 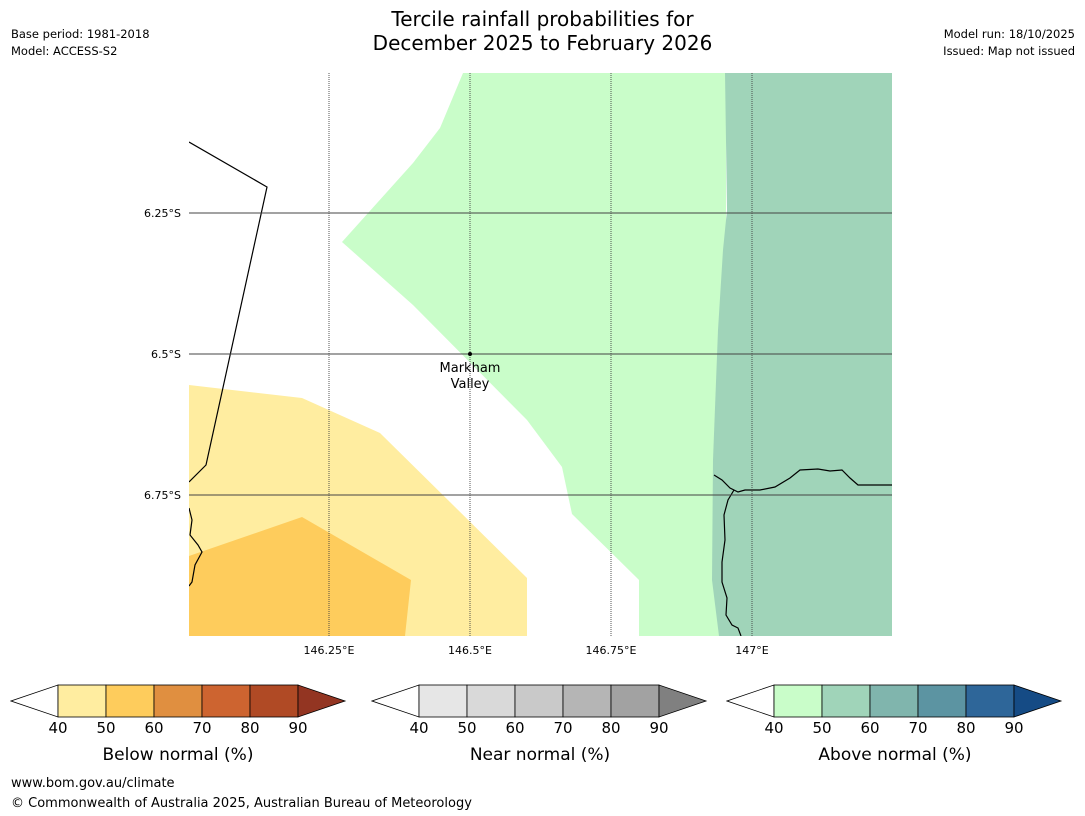 What do you see at coordinates (300, 576) in the screenshot?
I see `below-normal-50-60-region` at bounding box center [300, 576].